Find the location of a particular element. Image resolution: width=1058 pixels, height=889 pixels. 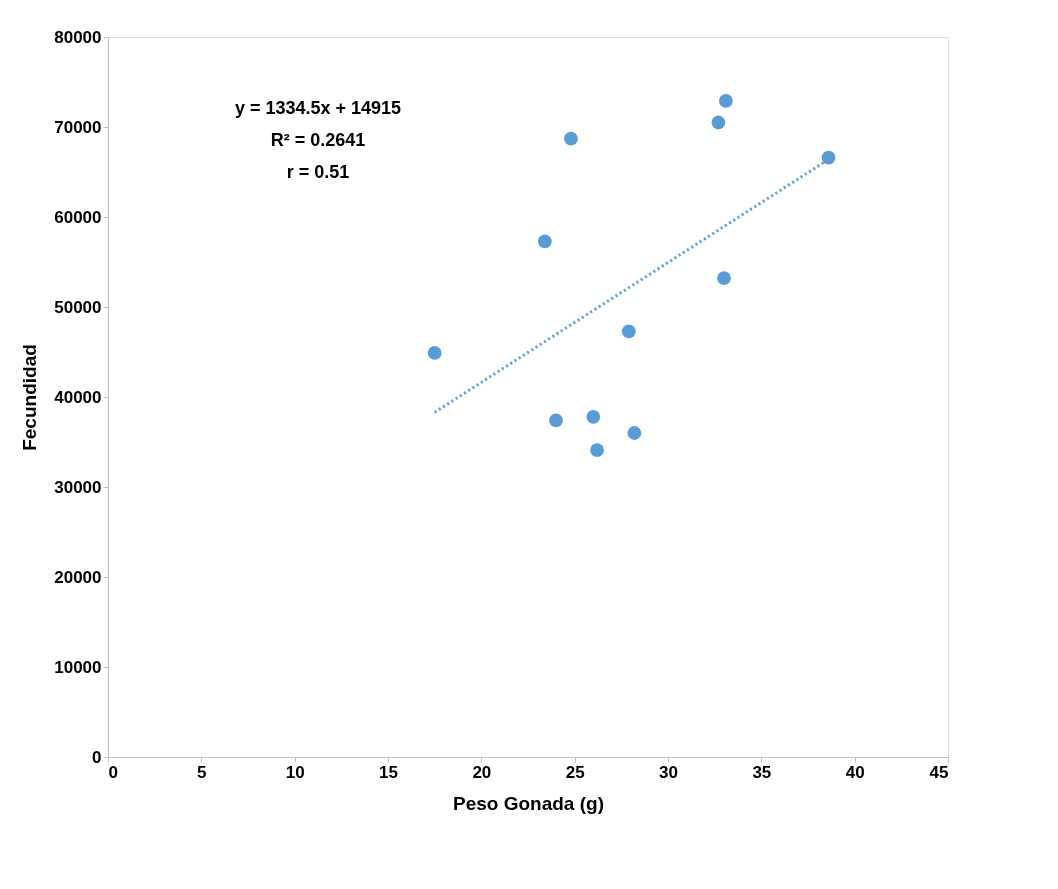

y-tick-label: 60000 is located at coordinates (78, 217).